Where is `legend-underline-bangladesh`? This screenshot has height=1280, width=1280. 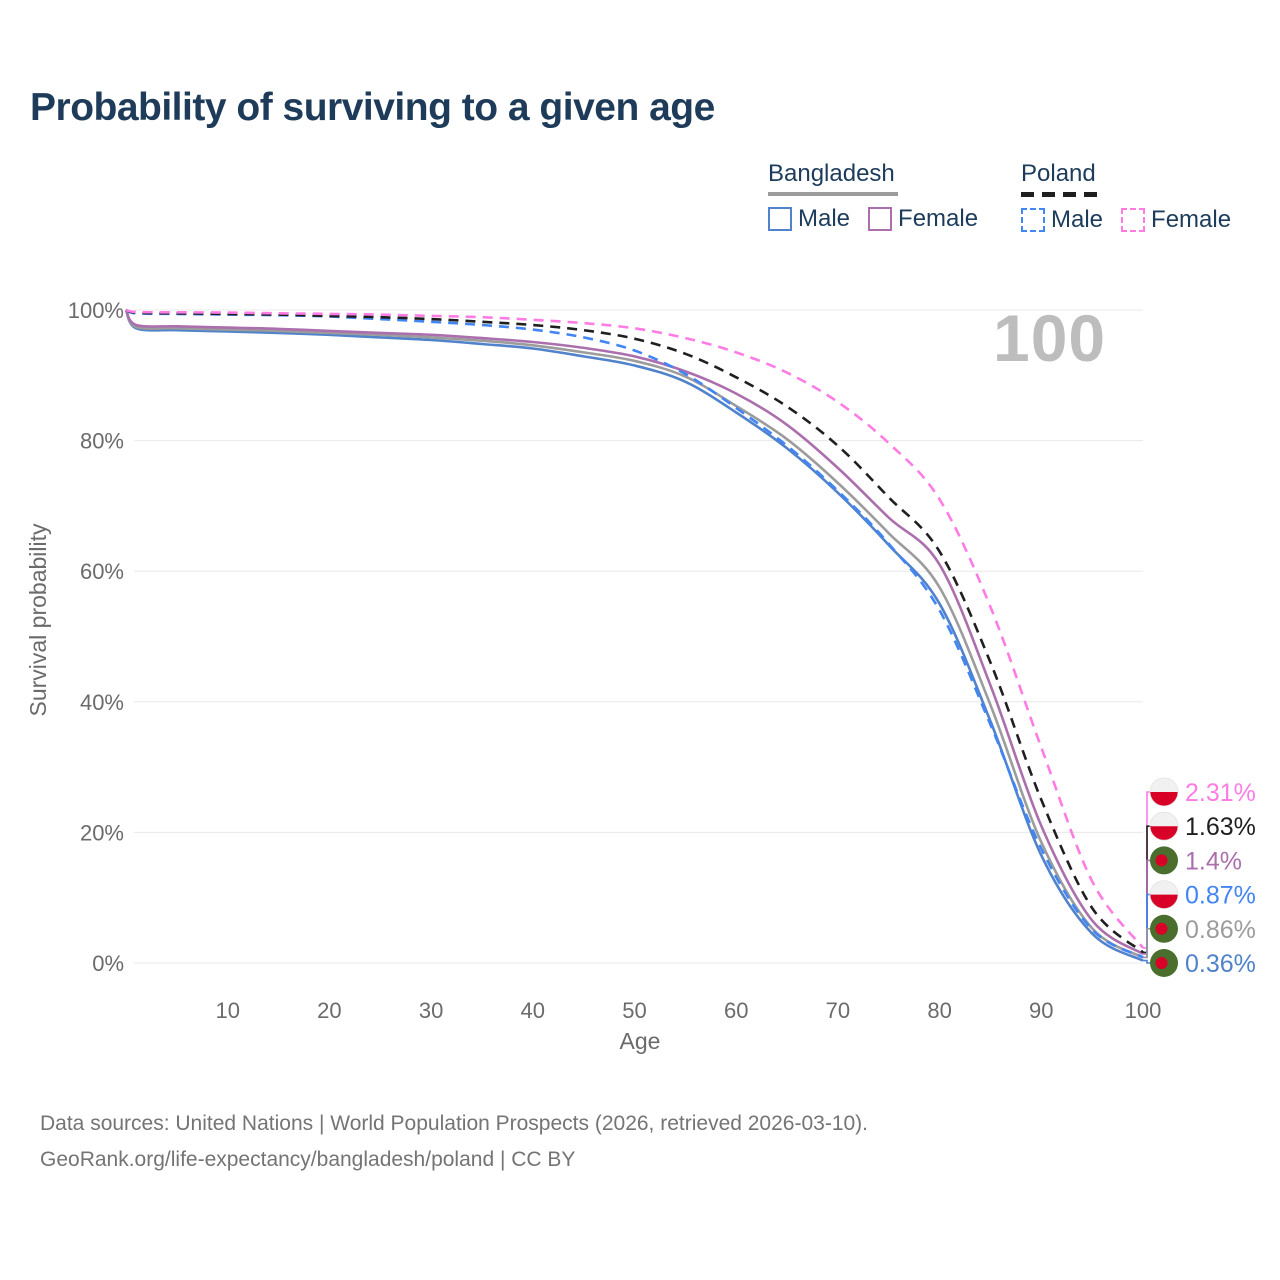
legend-underline-bangladesh is located at coordinates (833, 194).